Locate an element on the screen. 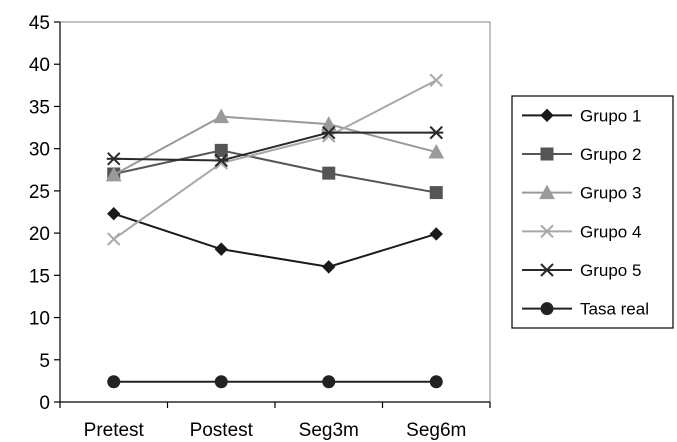 This screenshot has width=677, height=442. legend-label: Grupo 4 is located at coordinates (610, 231).